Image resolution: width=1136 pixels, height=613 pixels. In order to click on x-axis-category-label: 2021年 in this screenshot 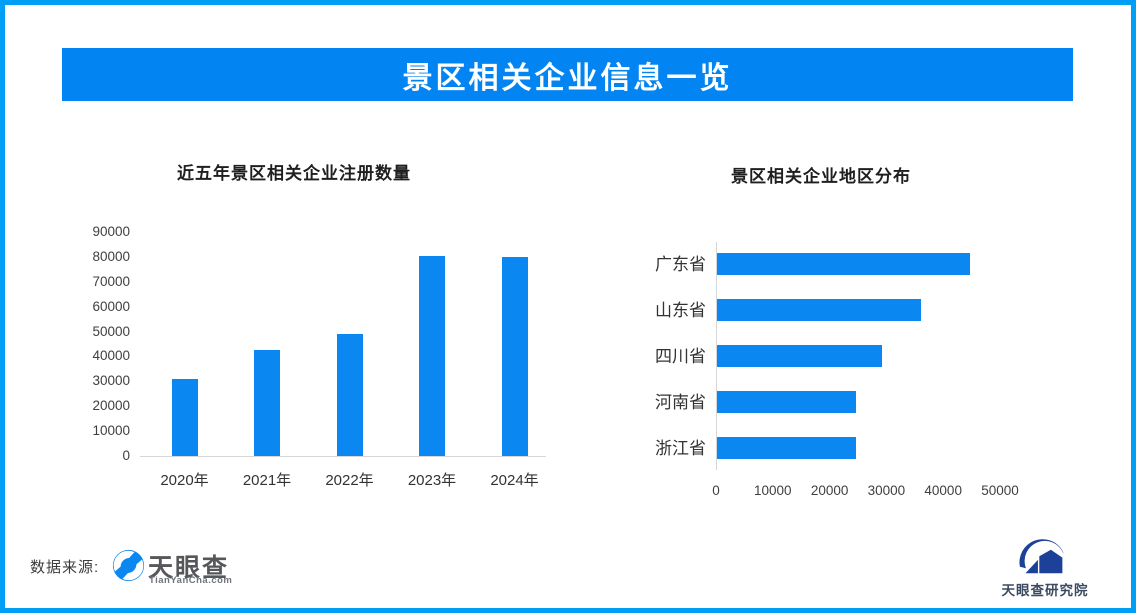, I will do `click(267, 480)`.